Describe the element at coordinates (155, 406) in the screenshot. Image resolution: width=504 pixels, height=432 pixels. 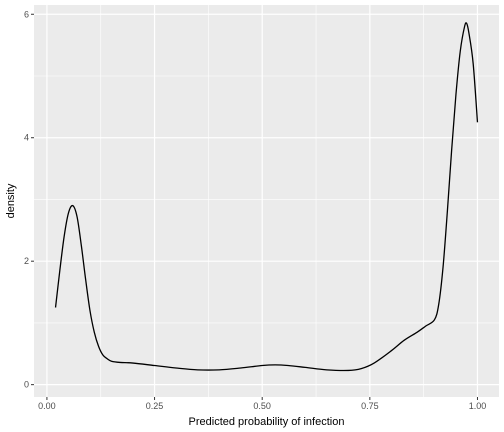
I see `x-tick-label: 0.25` at that location.